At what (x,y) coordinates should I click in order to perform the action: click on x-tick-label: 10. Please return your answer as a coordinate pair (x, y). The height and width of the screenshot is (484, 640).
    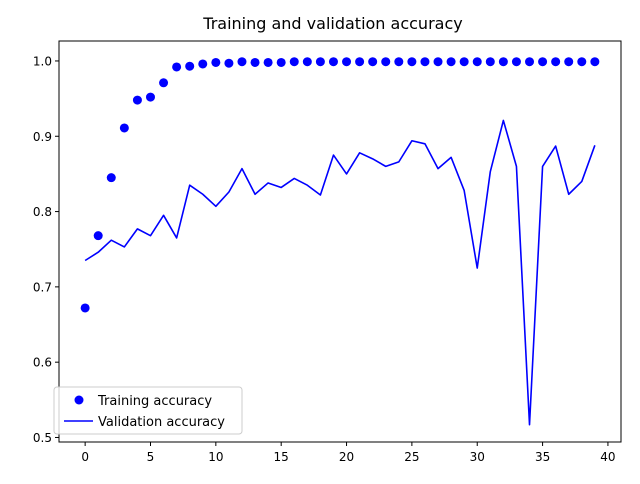
    Looking at the image, I should click on (215, 457).